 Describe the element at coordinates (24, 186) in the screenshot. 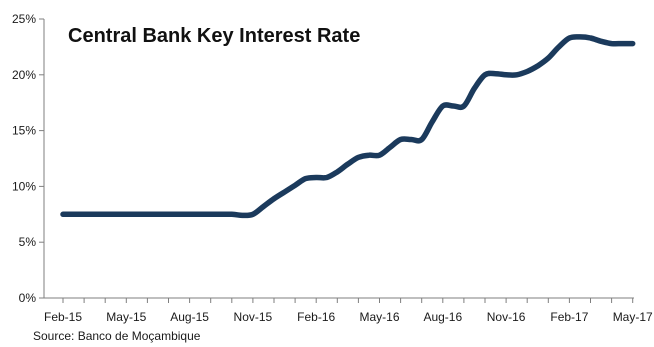

I see `y-tick-label: 10%` at that location.